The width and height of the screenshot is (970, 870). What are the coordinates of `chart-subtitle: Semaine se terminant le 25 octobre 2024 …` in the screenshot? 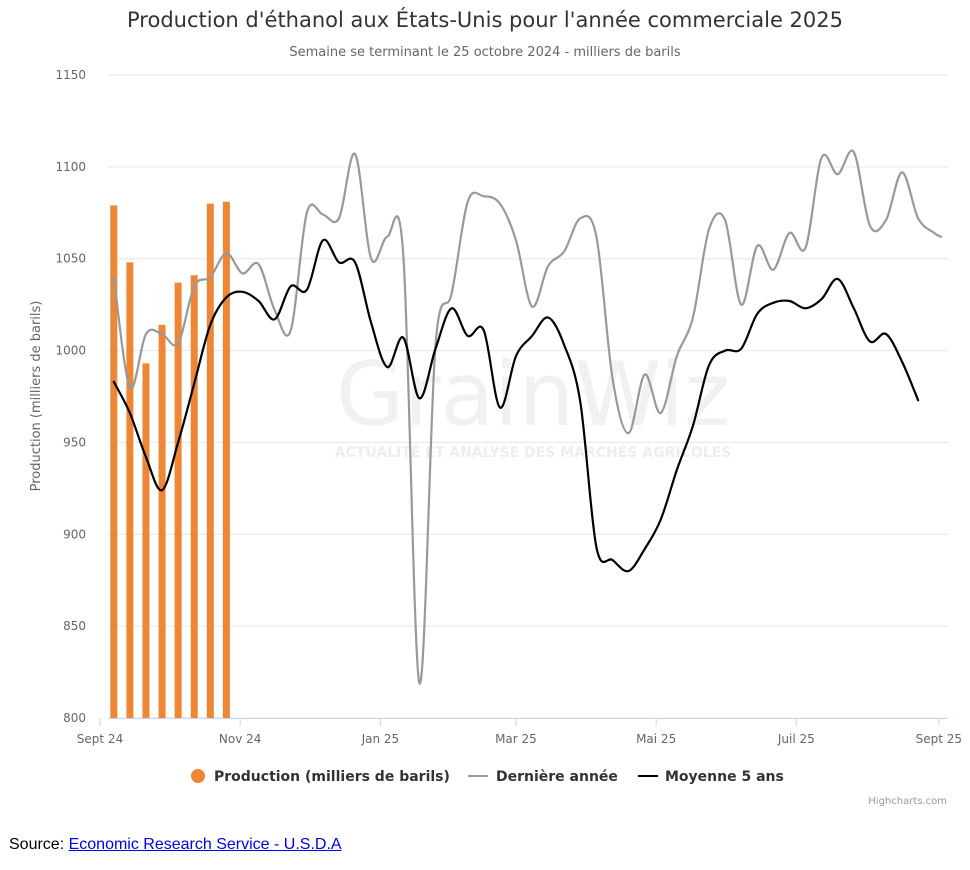 It's located at (485, 52).